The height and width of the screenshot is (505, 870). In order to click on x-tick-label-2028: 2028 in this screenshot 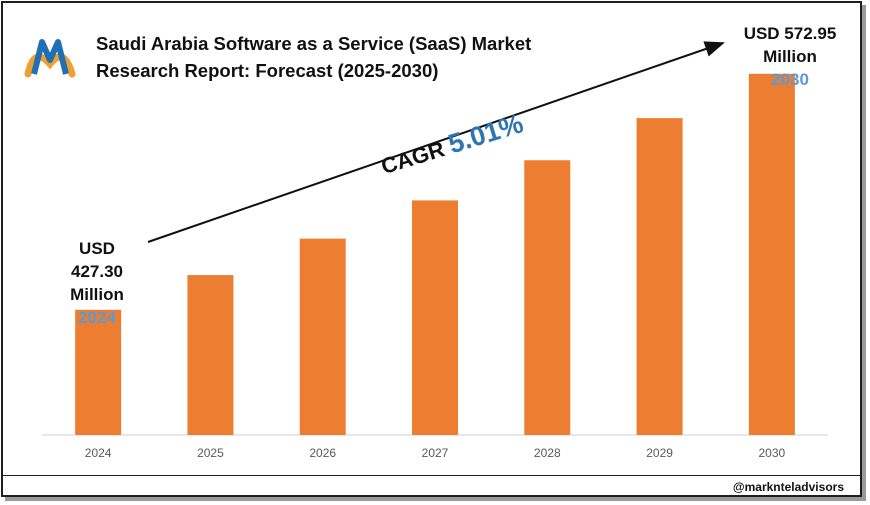, I will do `click(547, 453)`.